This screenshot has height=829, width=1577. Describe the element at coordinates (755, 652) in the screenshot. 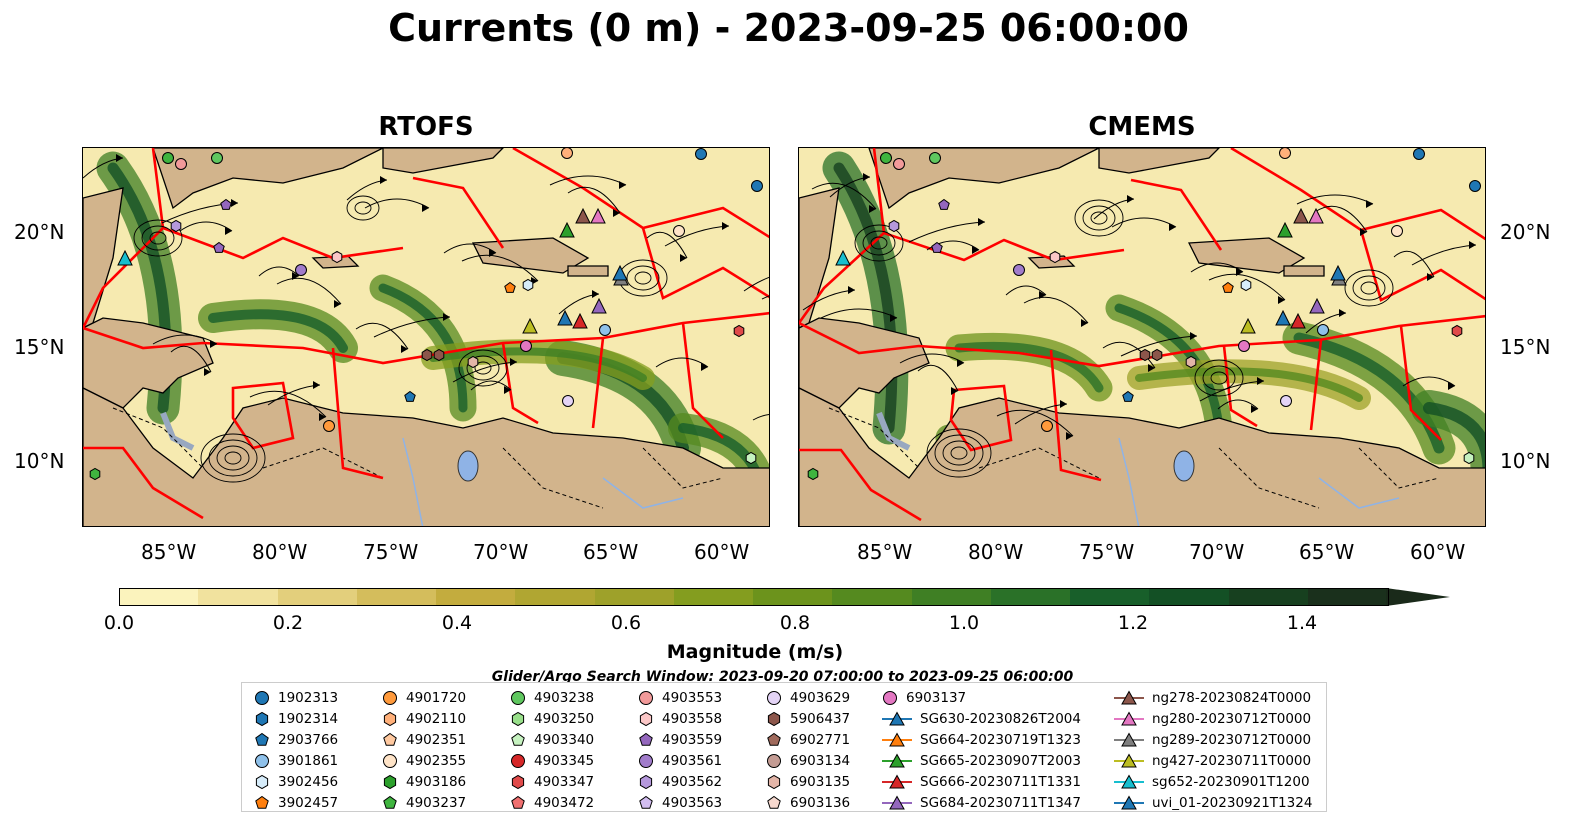

I see `colorbar-label: Magnitude (m/s)` at that location.